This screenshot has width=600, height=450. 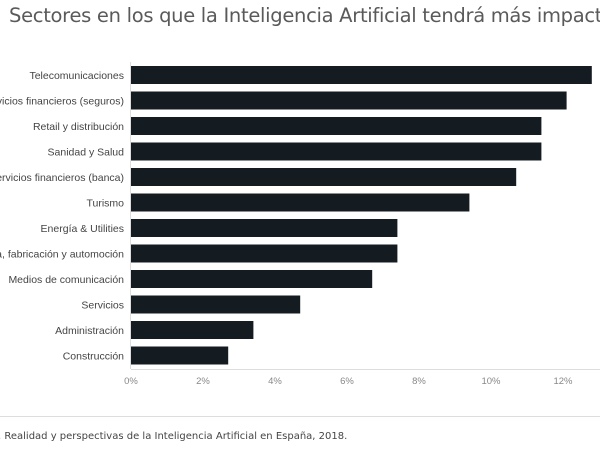 I want to click on x-tick-label: 2%, so click(x=203, y=381).